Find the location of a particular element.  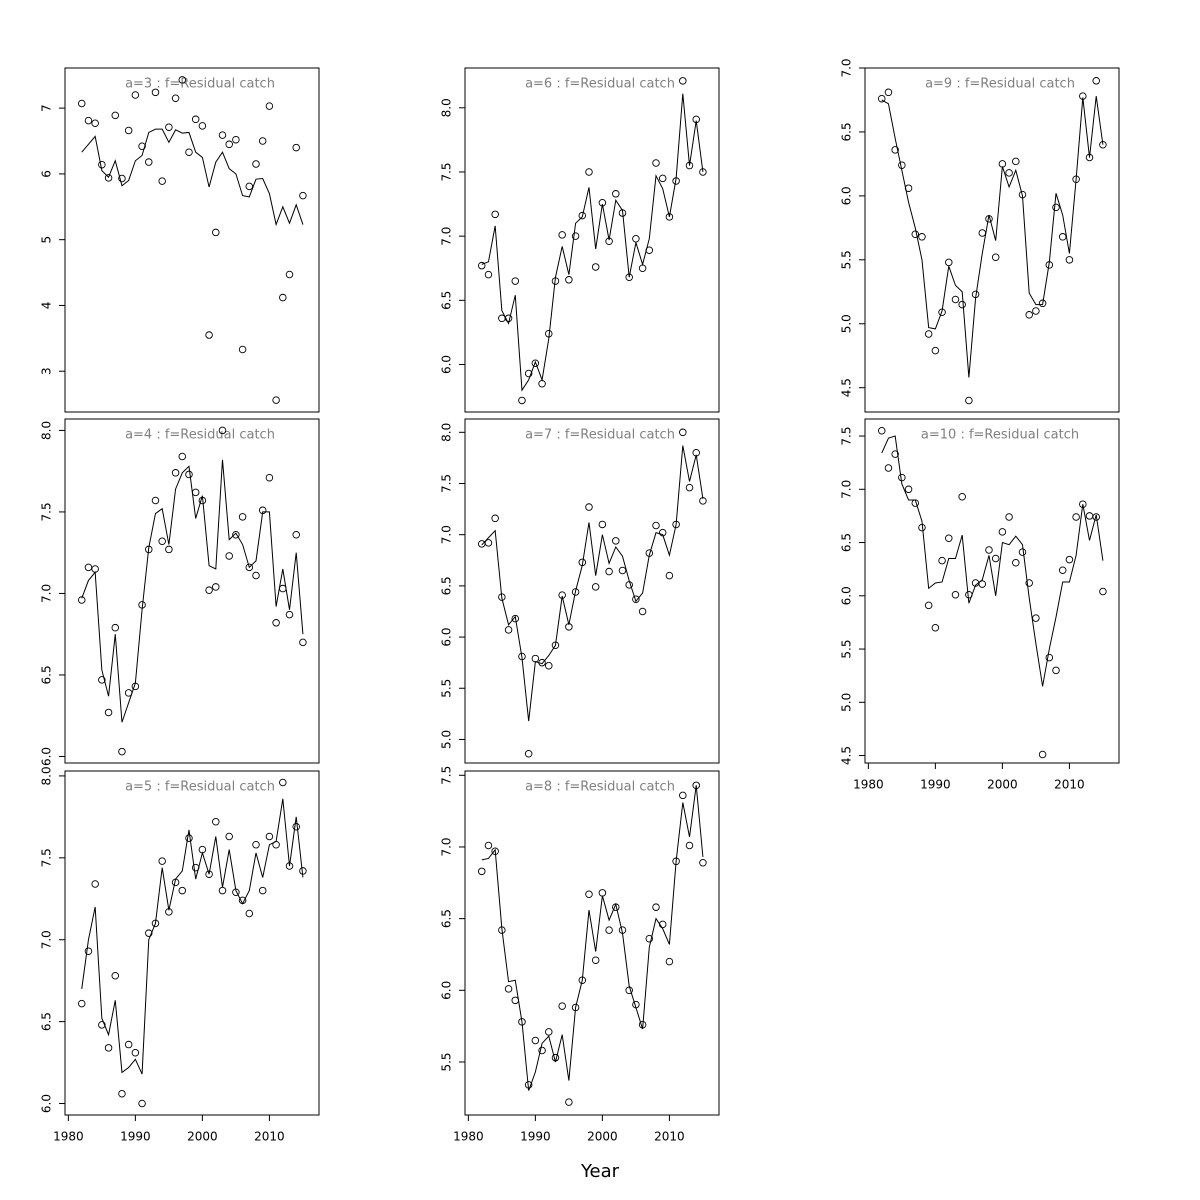

x-axis-label: Year is located at coordinates (600, 1171).